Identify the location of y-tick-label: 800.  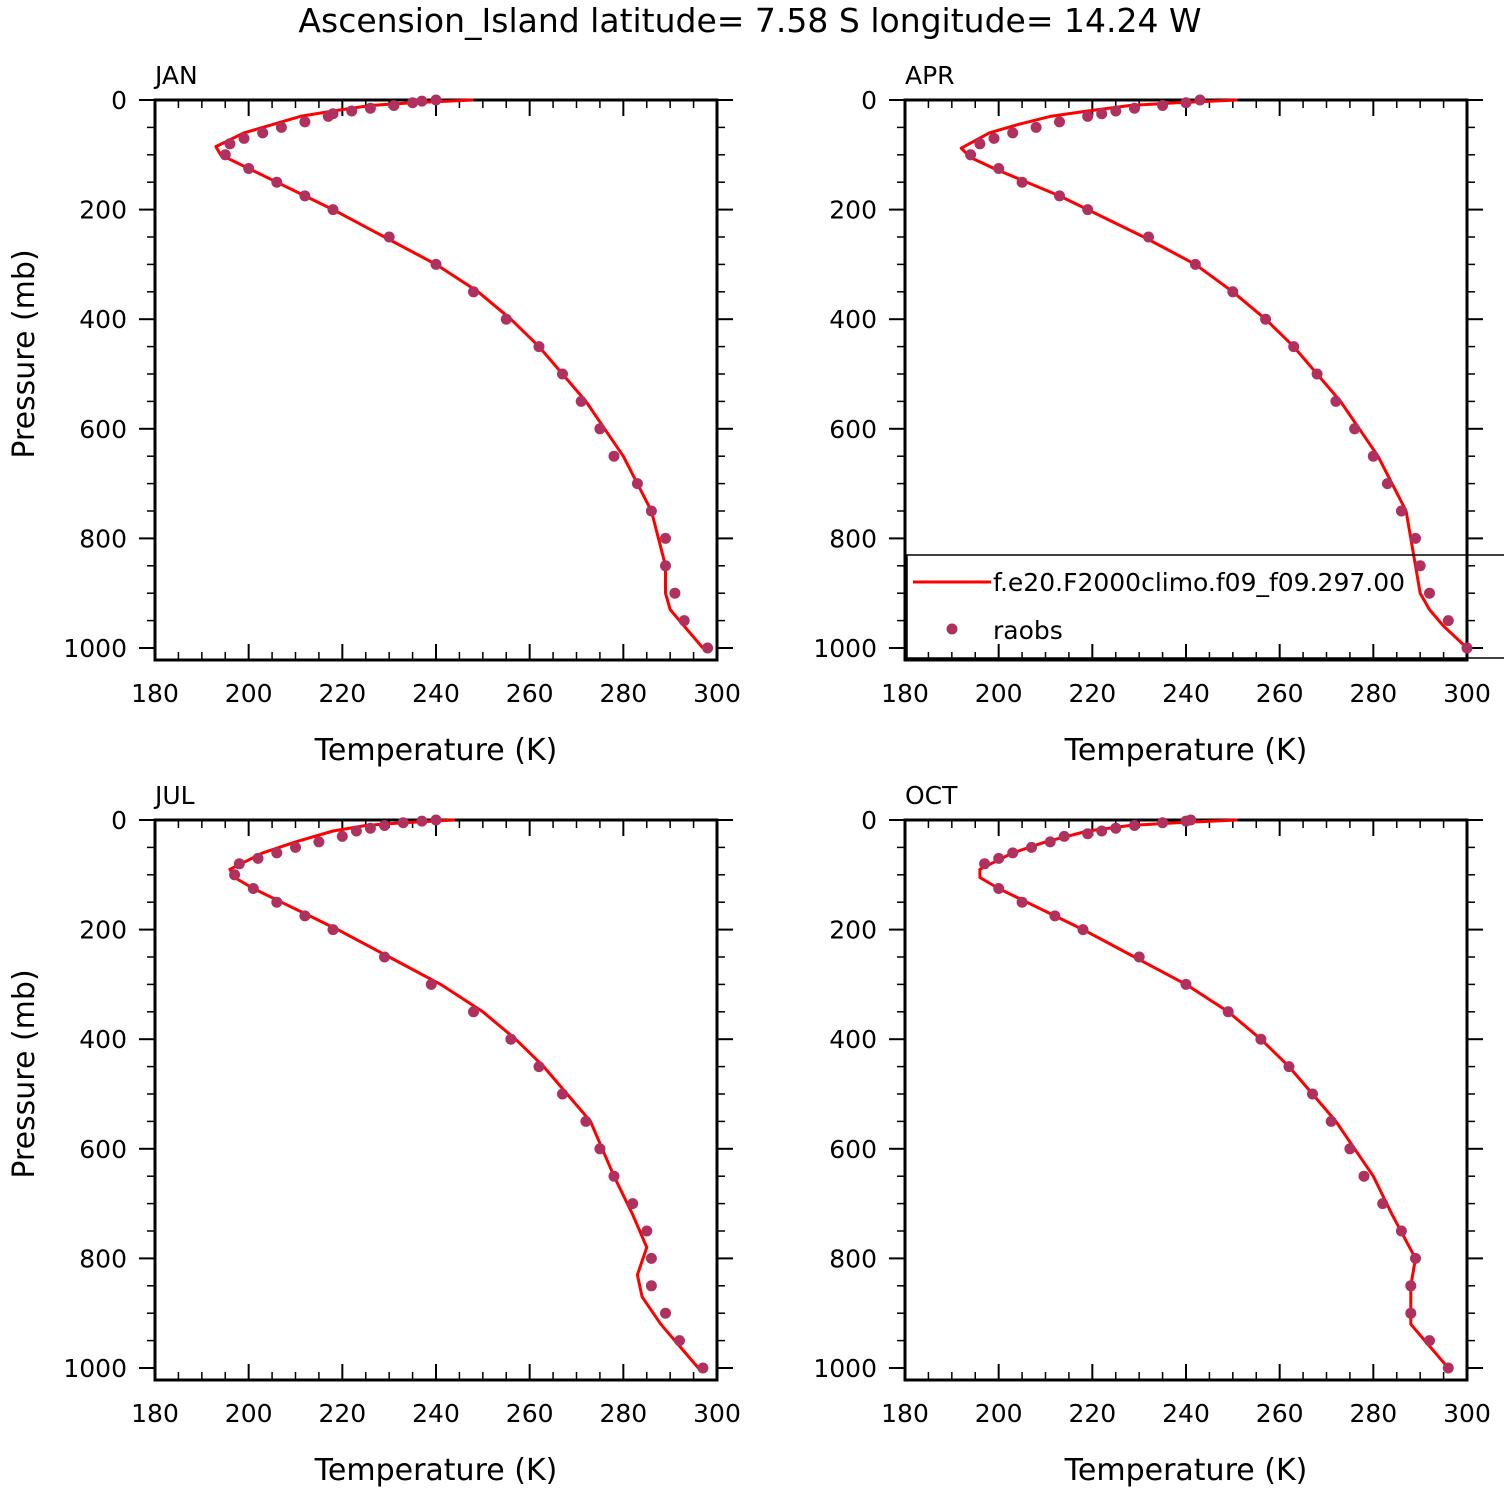
(103, 538).